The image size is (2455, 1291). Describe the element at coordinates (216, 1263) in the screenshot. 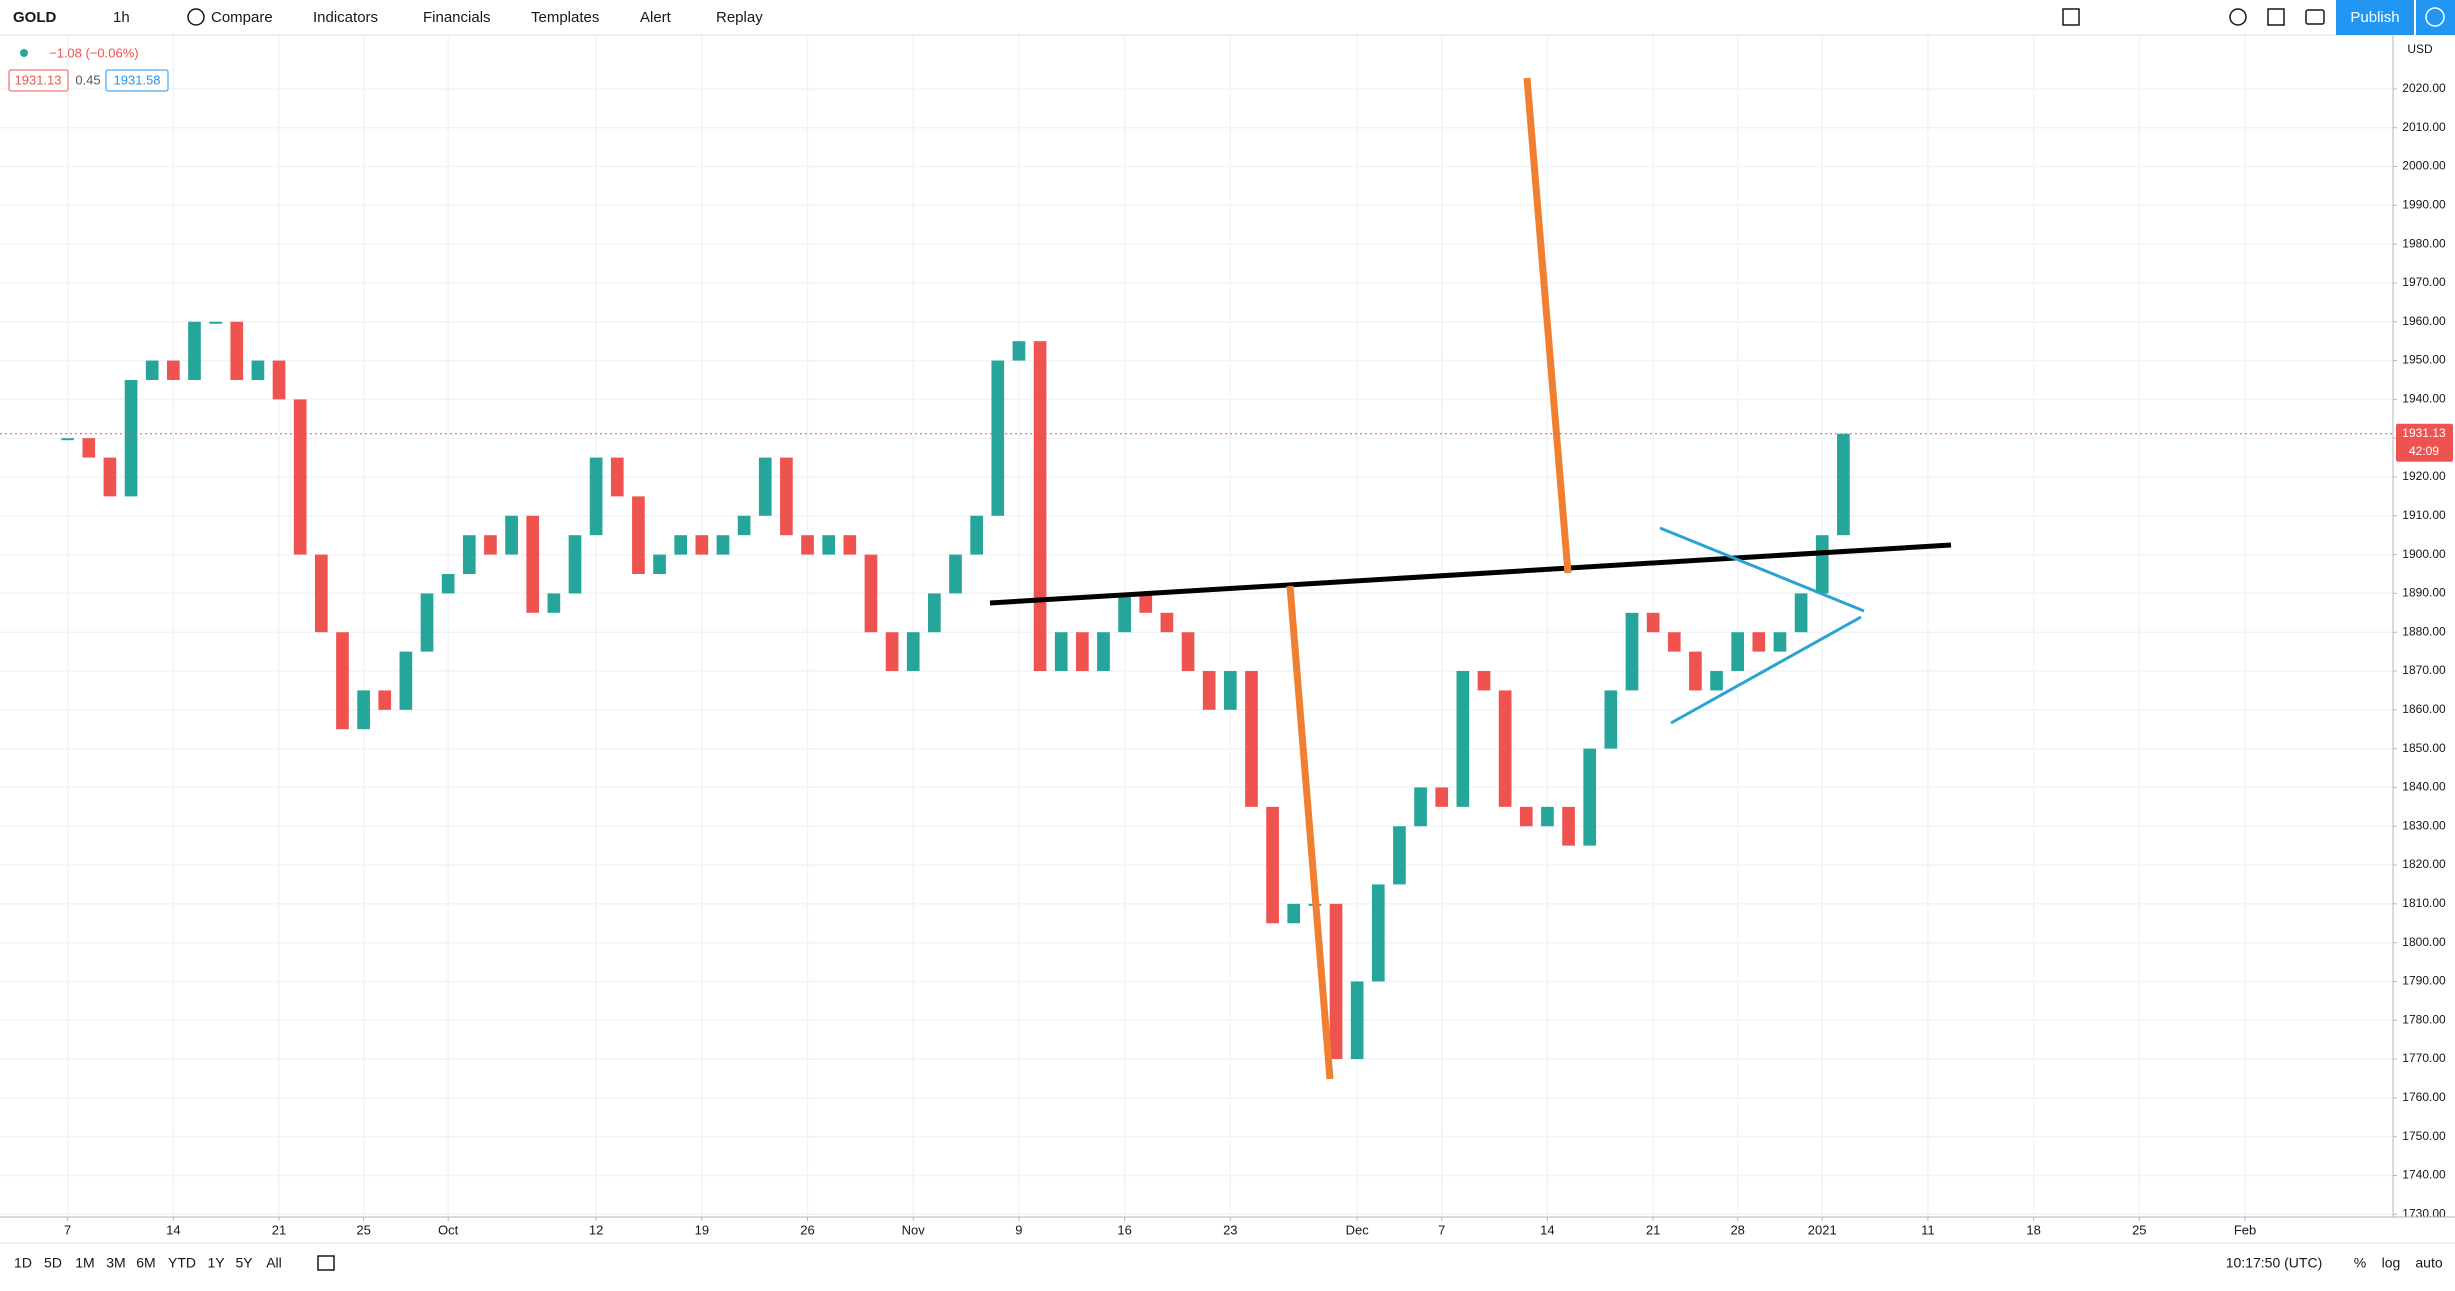

I see `range-button: 1Y` at that location.